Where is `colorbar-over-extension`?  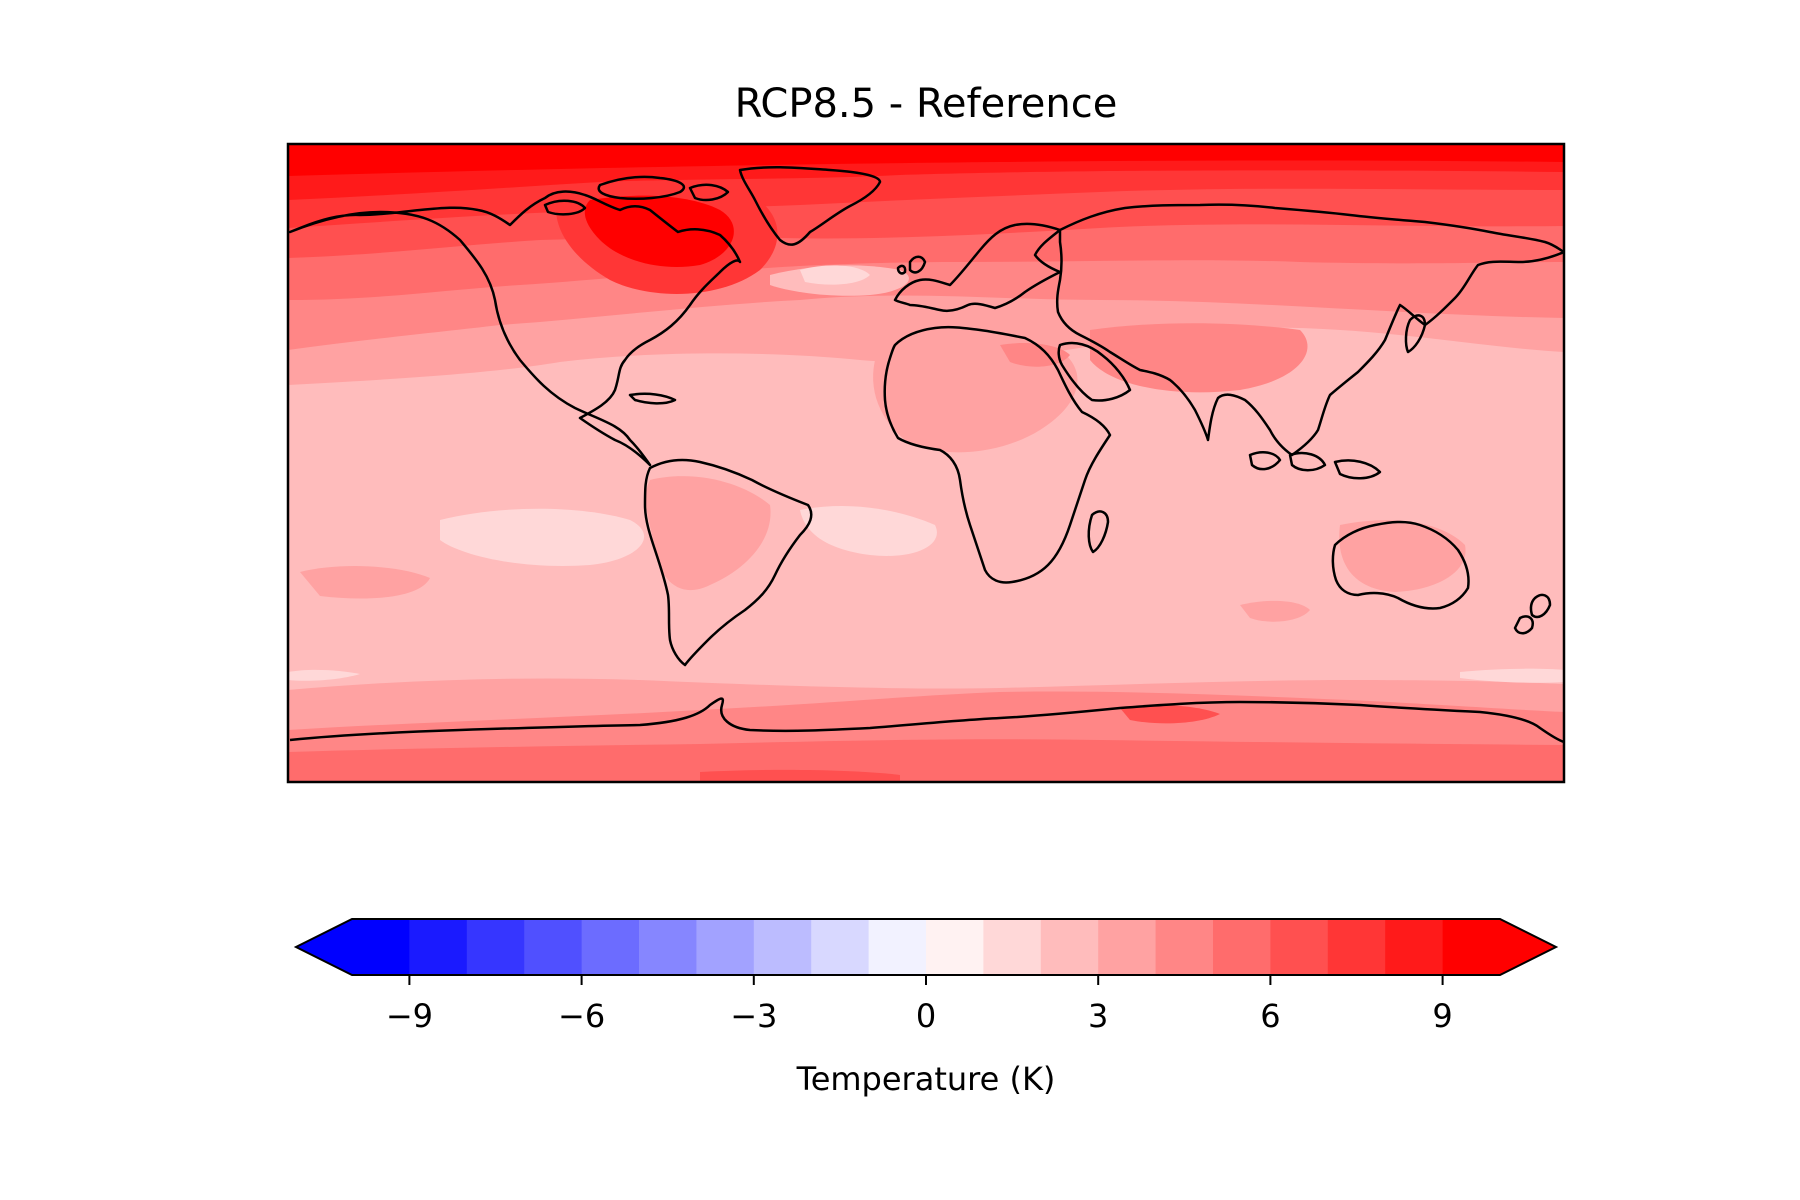
colorbar-over-extension is located at coordinates (1528, 947).